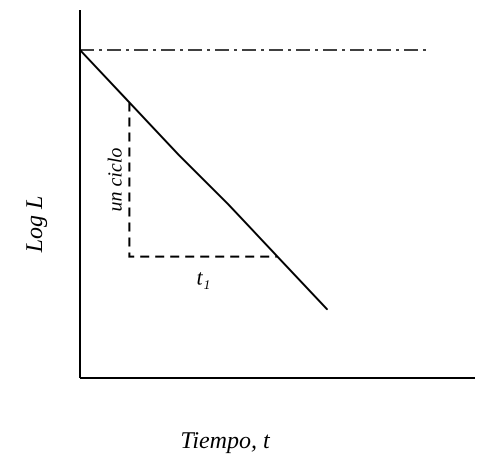  I want to click on annotation: un ciclo, so click(115, 180).